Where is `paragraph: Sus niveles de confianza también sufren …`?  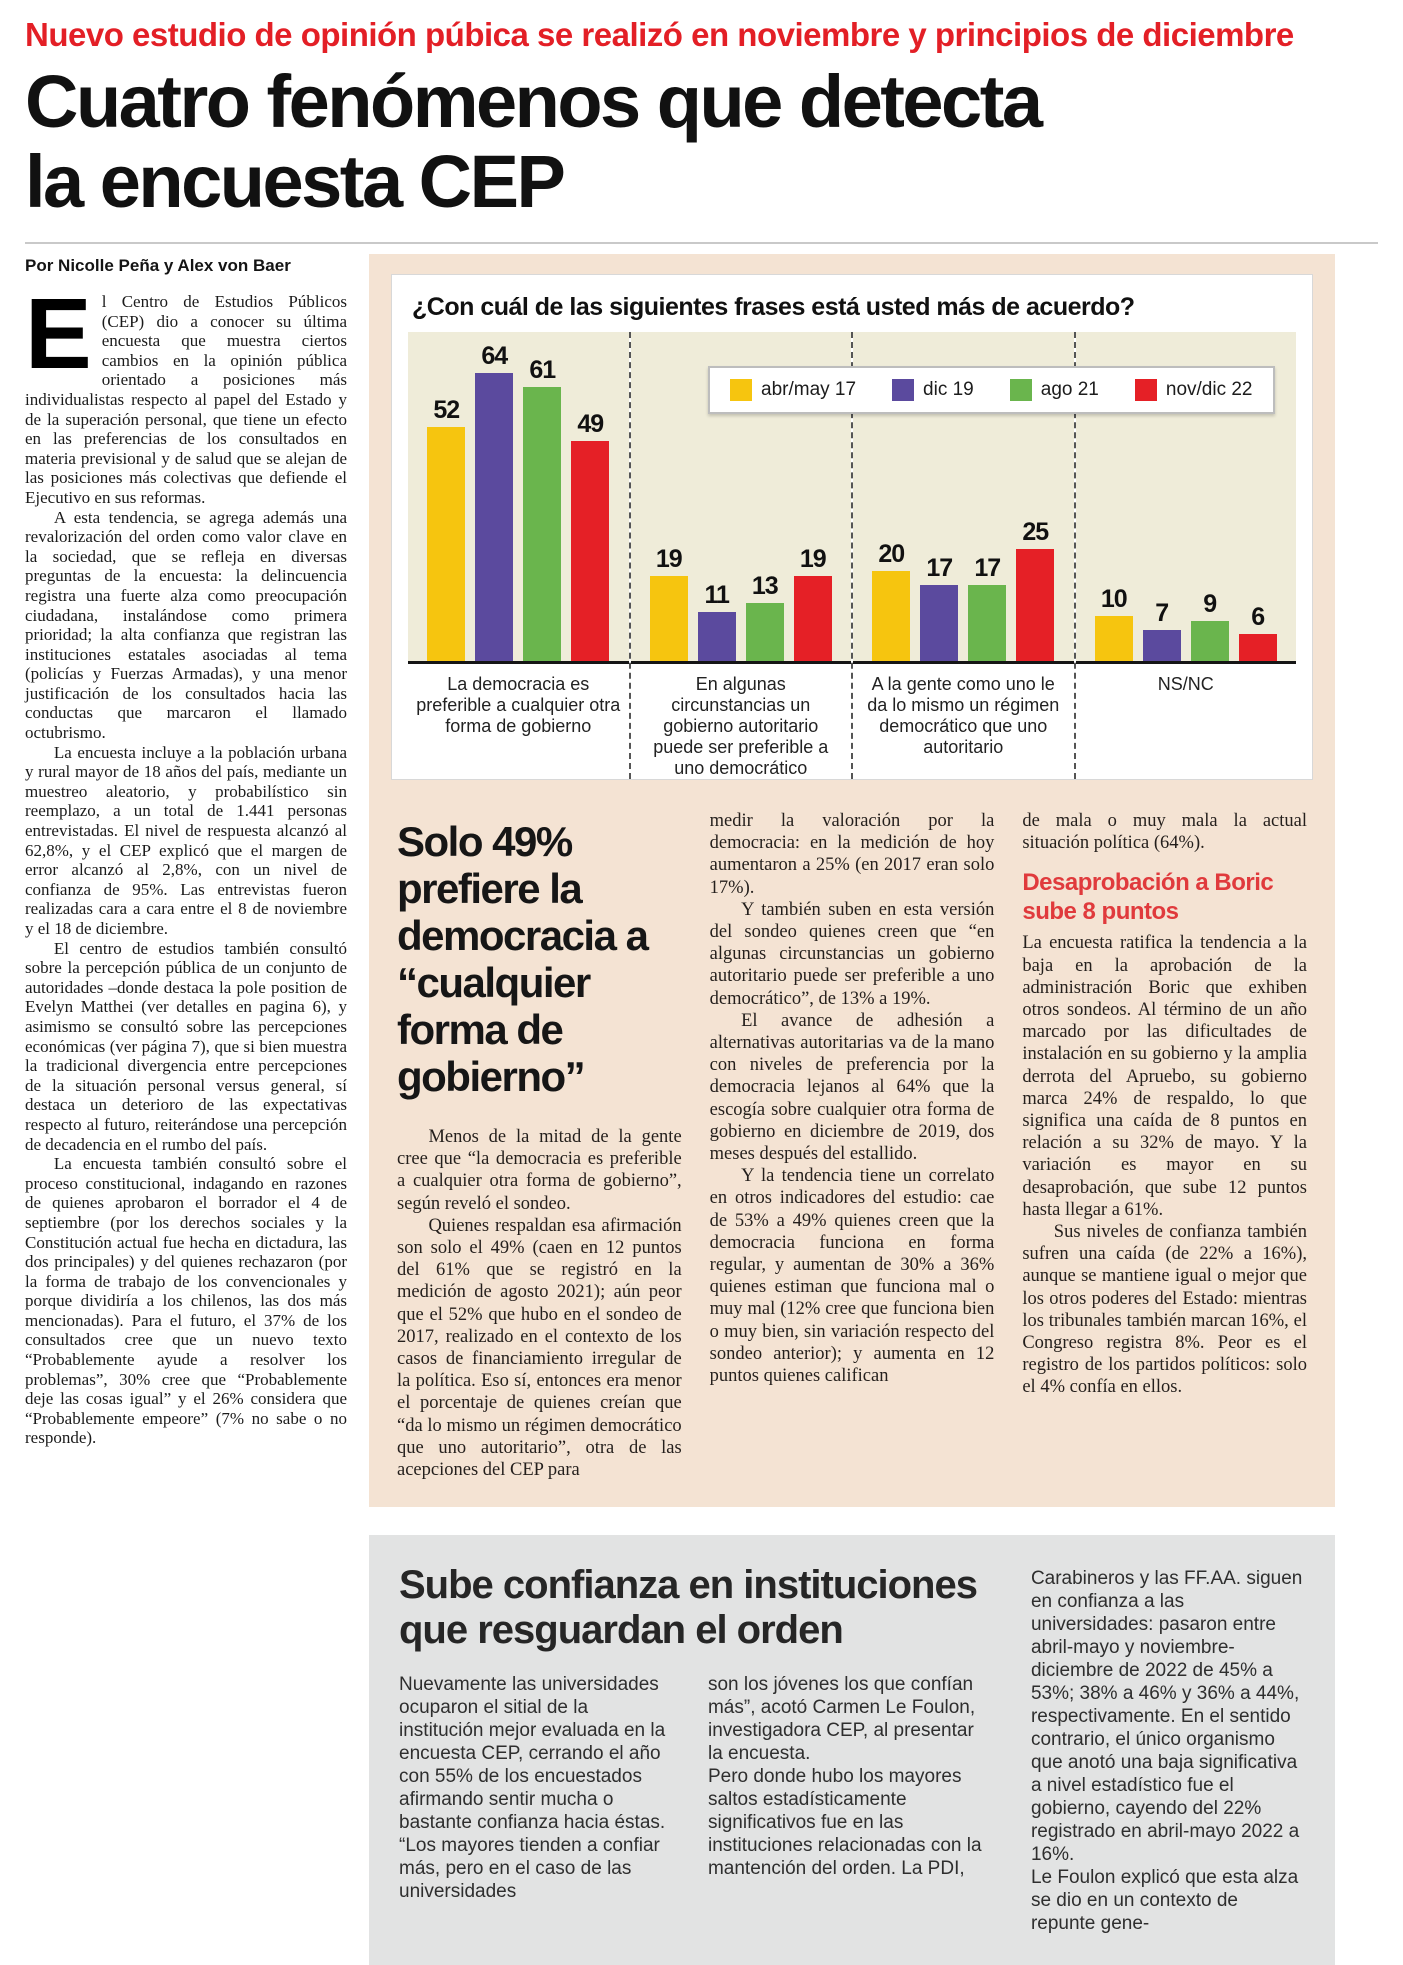 paragraph: Sus niveles de confianza también sufren … is located at coordinates (1165, 1310).